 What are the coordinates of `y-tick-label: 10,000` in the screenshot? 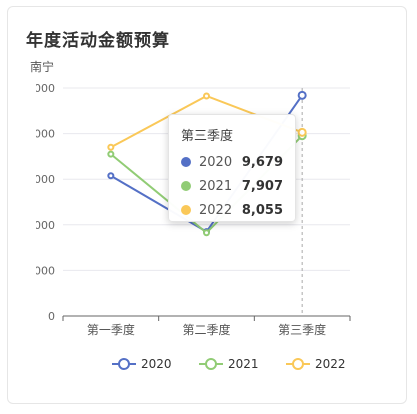 It's located at (36, 88).